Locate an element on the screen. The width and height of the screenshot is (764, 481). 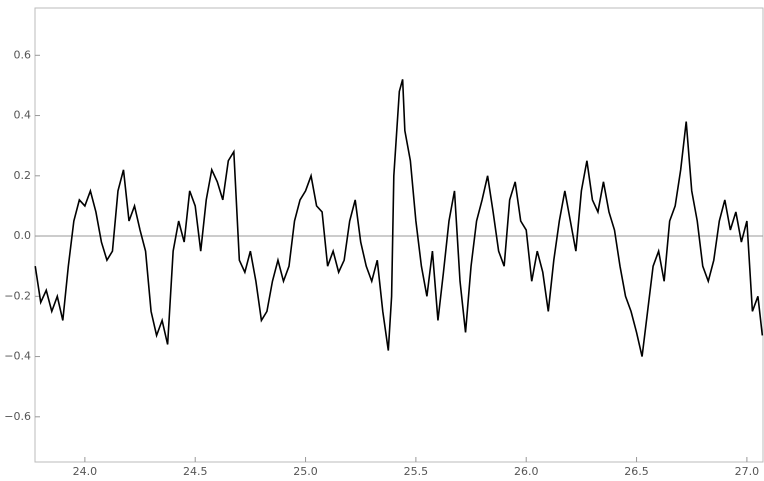
y-tick-label: 0.0 is located at coordinates (23, 235).